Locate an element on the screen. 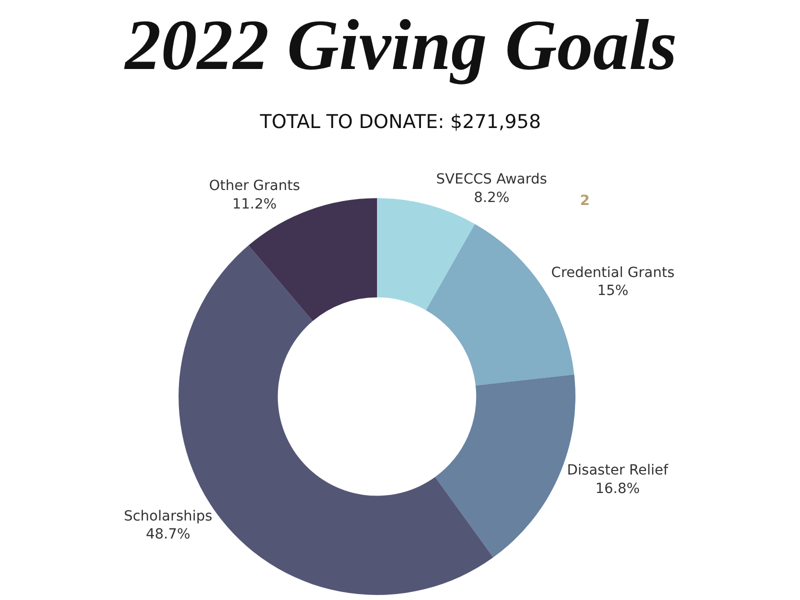 The height and width of the screenshot is (600, 800). slice-label: Credential Grants is located at coordinates (613, 272).